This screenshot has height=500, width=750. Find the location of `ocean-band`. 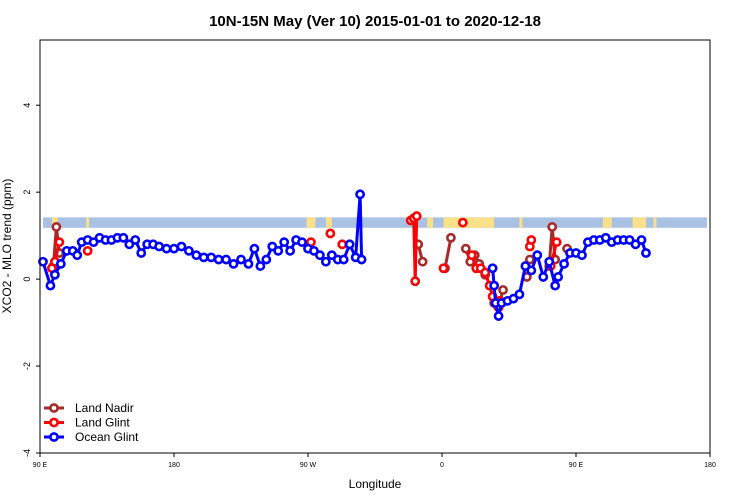

ocean-band is located at coordinates (375, 222).